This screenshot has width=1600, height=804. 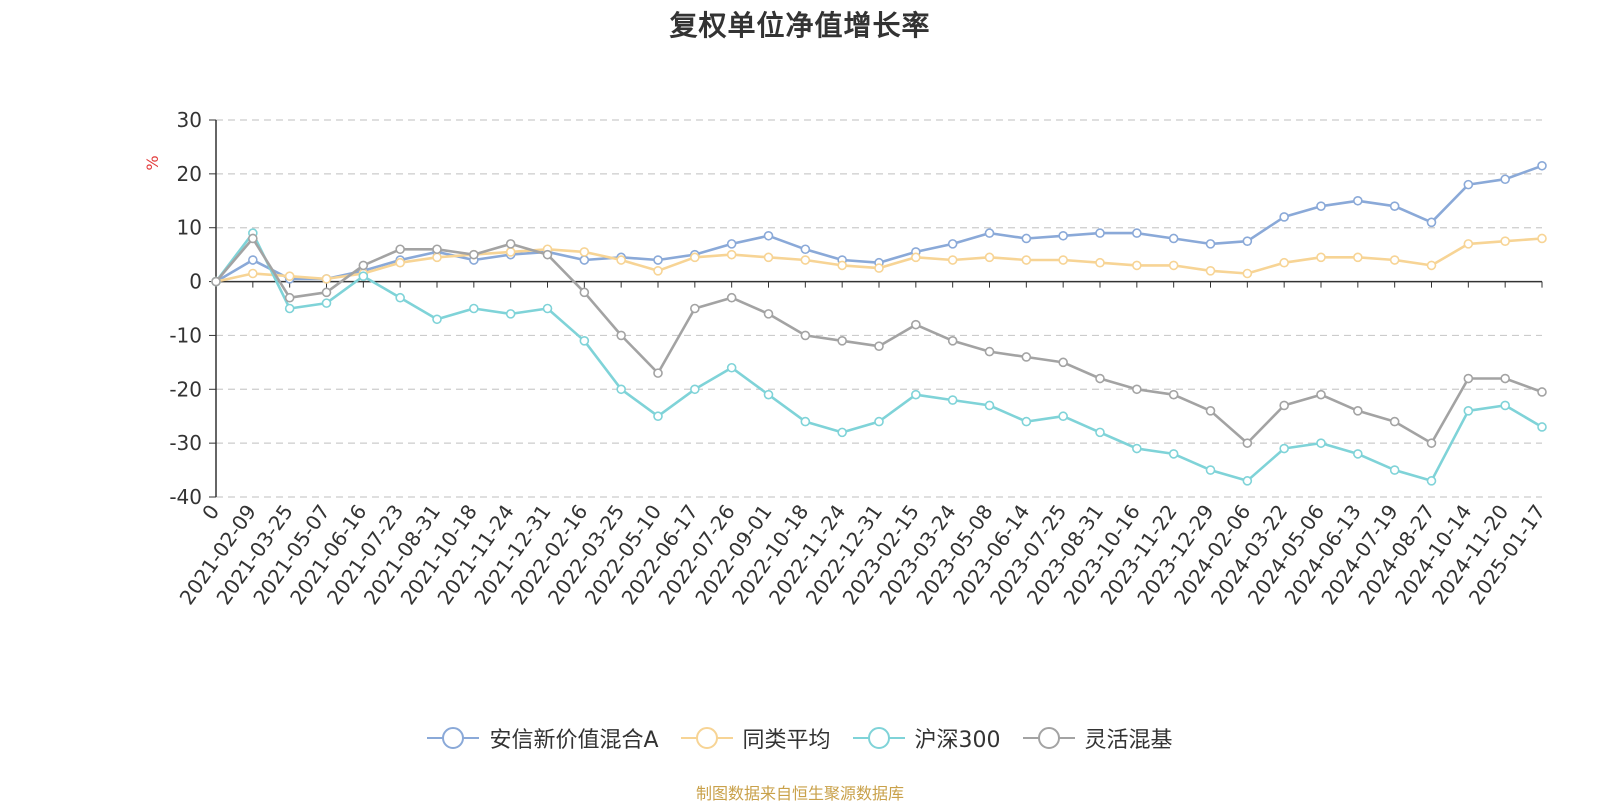 What do you see at coordinates (543, 738) in the screenshot?
I see `legend-item-series-1: 安信新价值混合A` at bounding box center [543, 738].